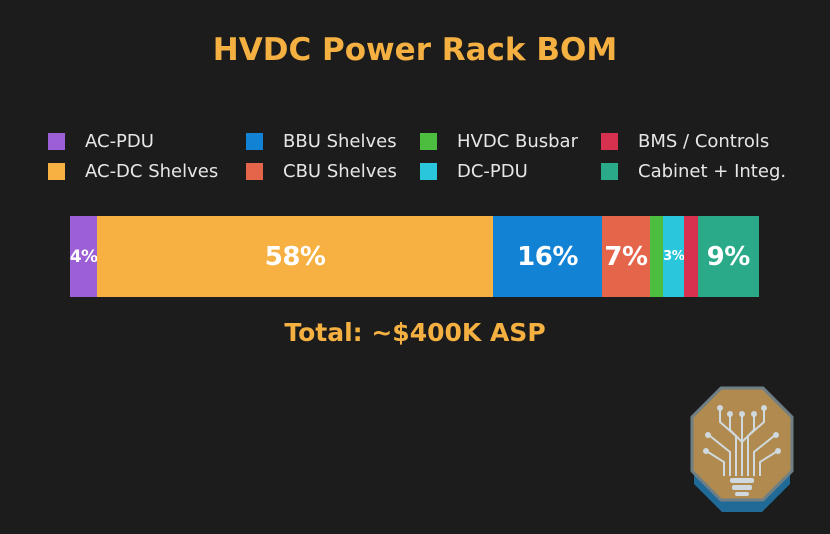  What do you see at coordinates (704, 141) in the screenshot?
I see `legend-label: BMS / Controls` at bounding box center [704, 141].